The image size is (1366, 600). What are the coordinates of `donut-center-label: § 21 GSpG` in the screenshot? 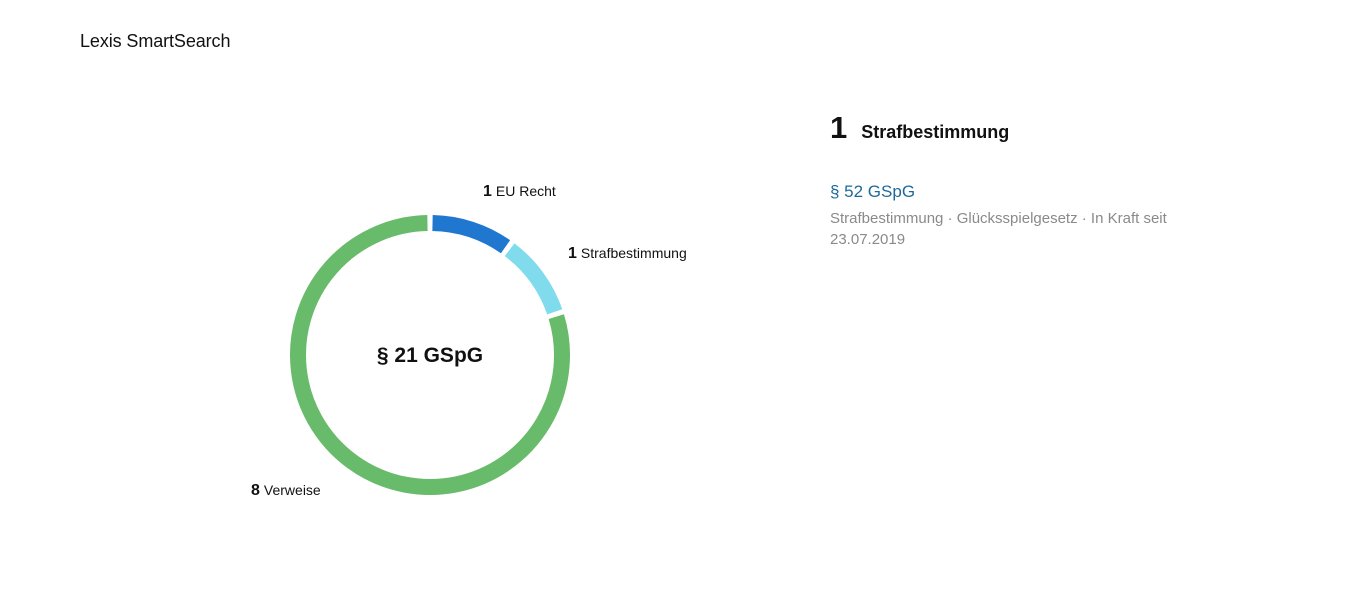 It's located at (430, 355).